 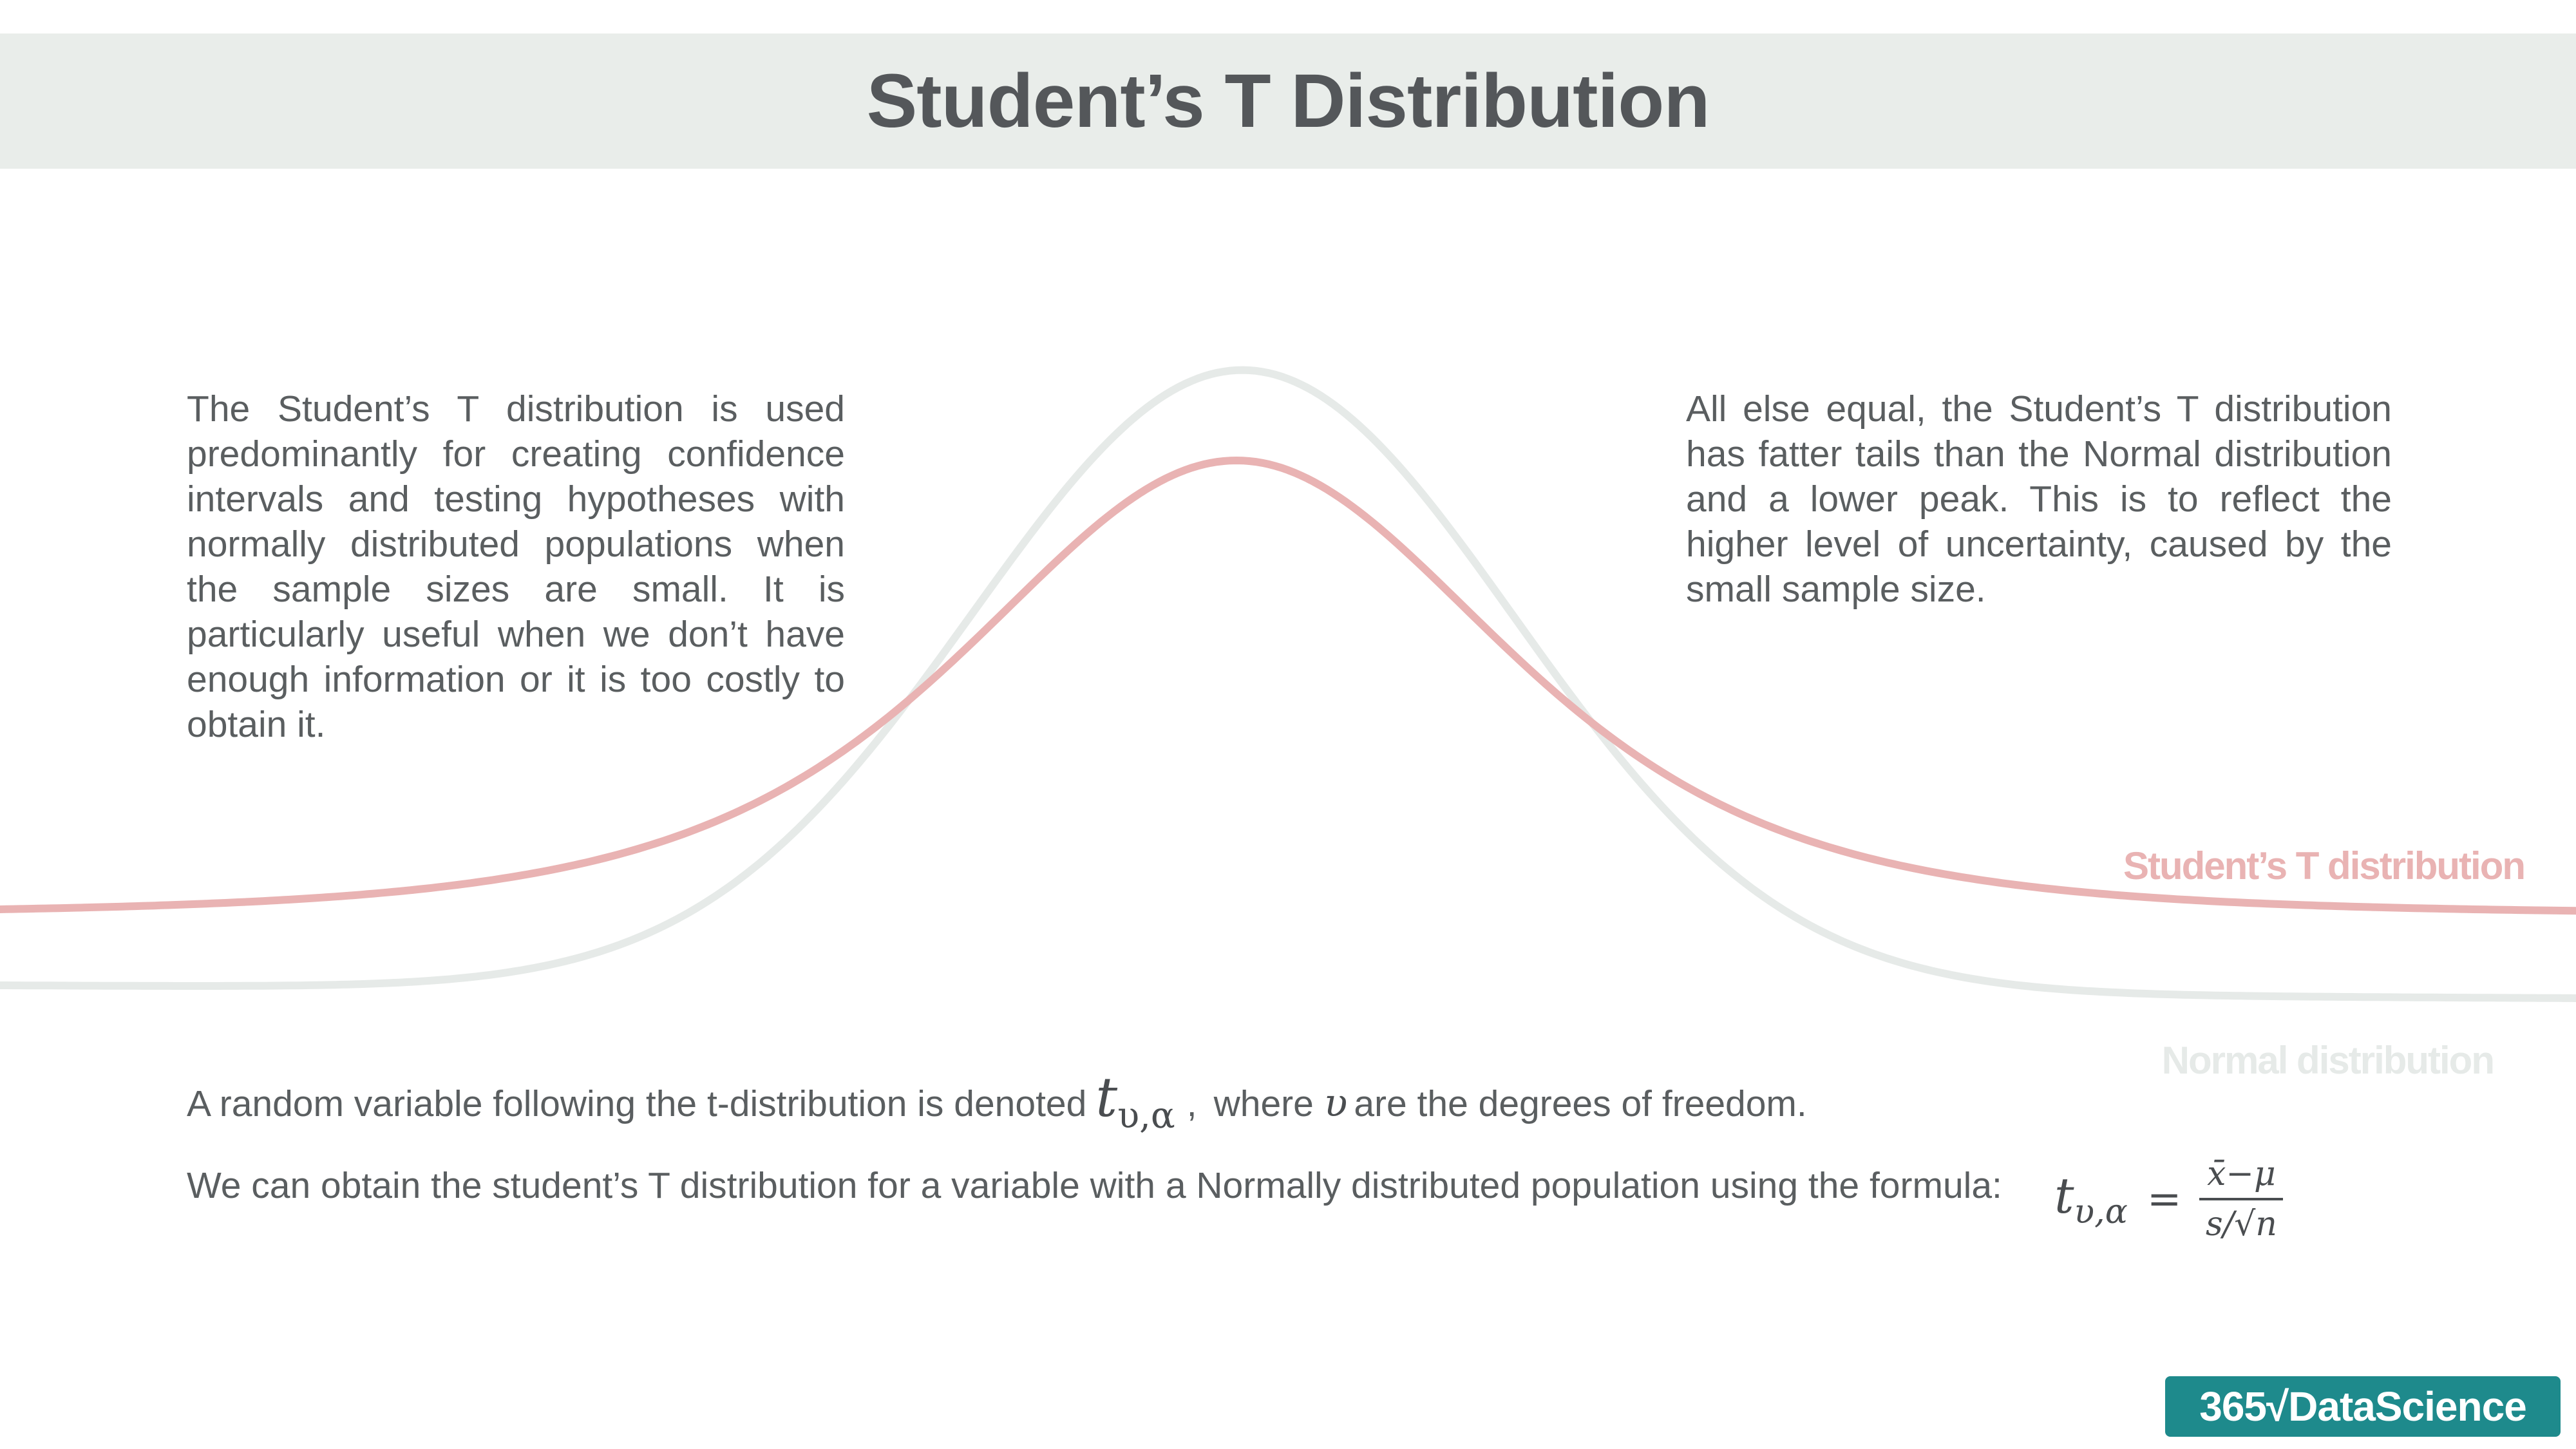 I want to click on notation-where: where, so click(x=1263, y=1103).